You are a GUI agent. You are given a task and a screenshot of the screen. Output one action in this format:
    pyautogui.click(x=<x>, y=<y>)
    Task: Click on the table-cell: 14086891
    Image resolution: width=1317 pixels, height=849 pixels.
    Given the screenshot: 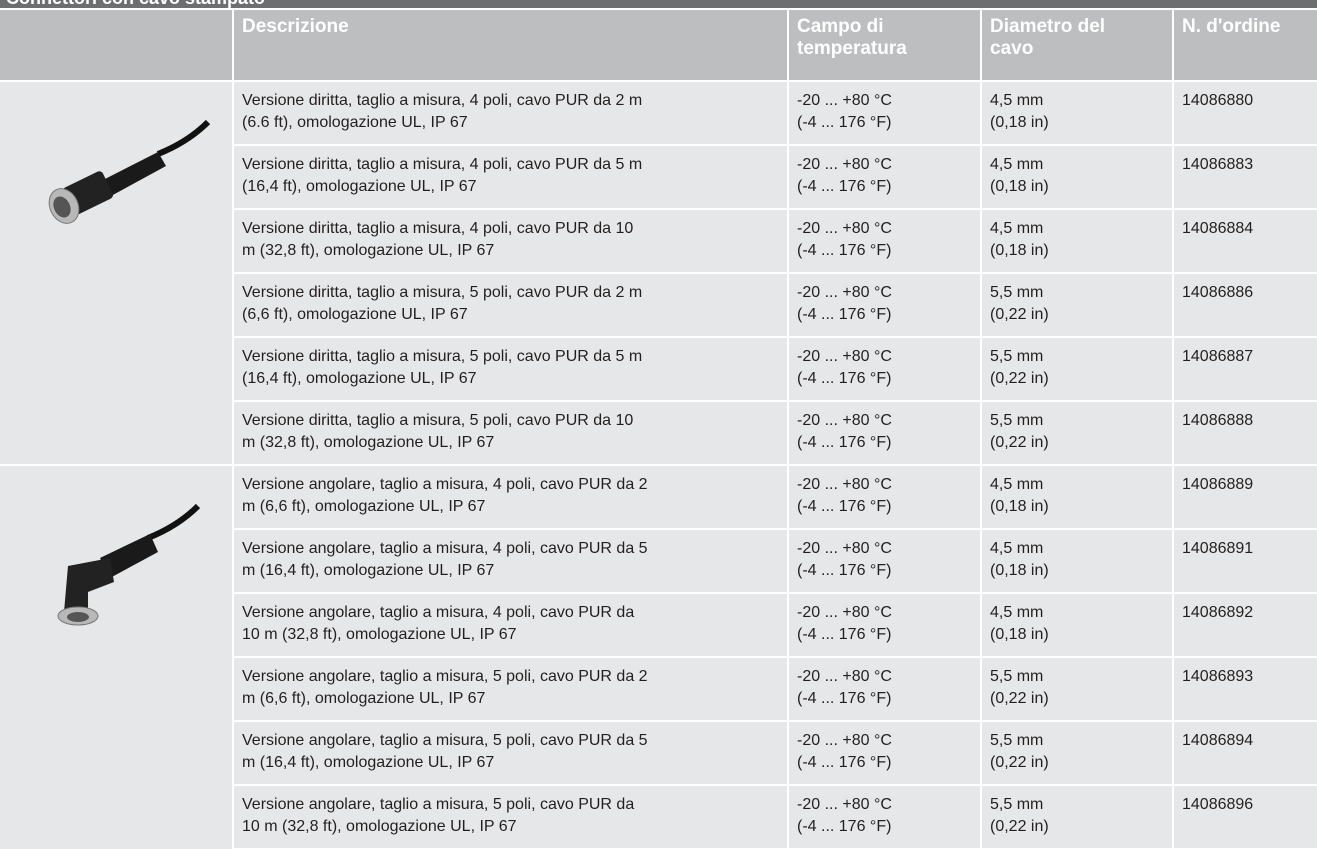 What is the action you would take?
    pyautogui.click(x=1245, y=561)
    